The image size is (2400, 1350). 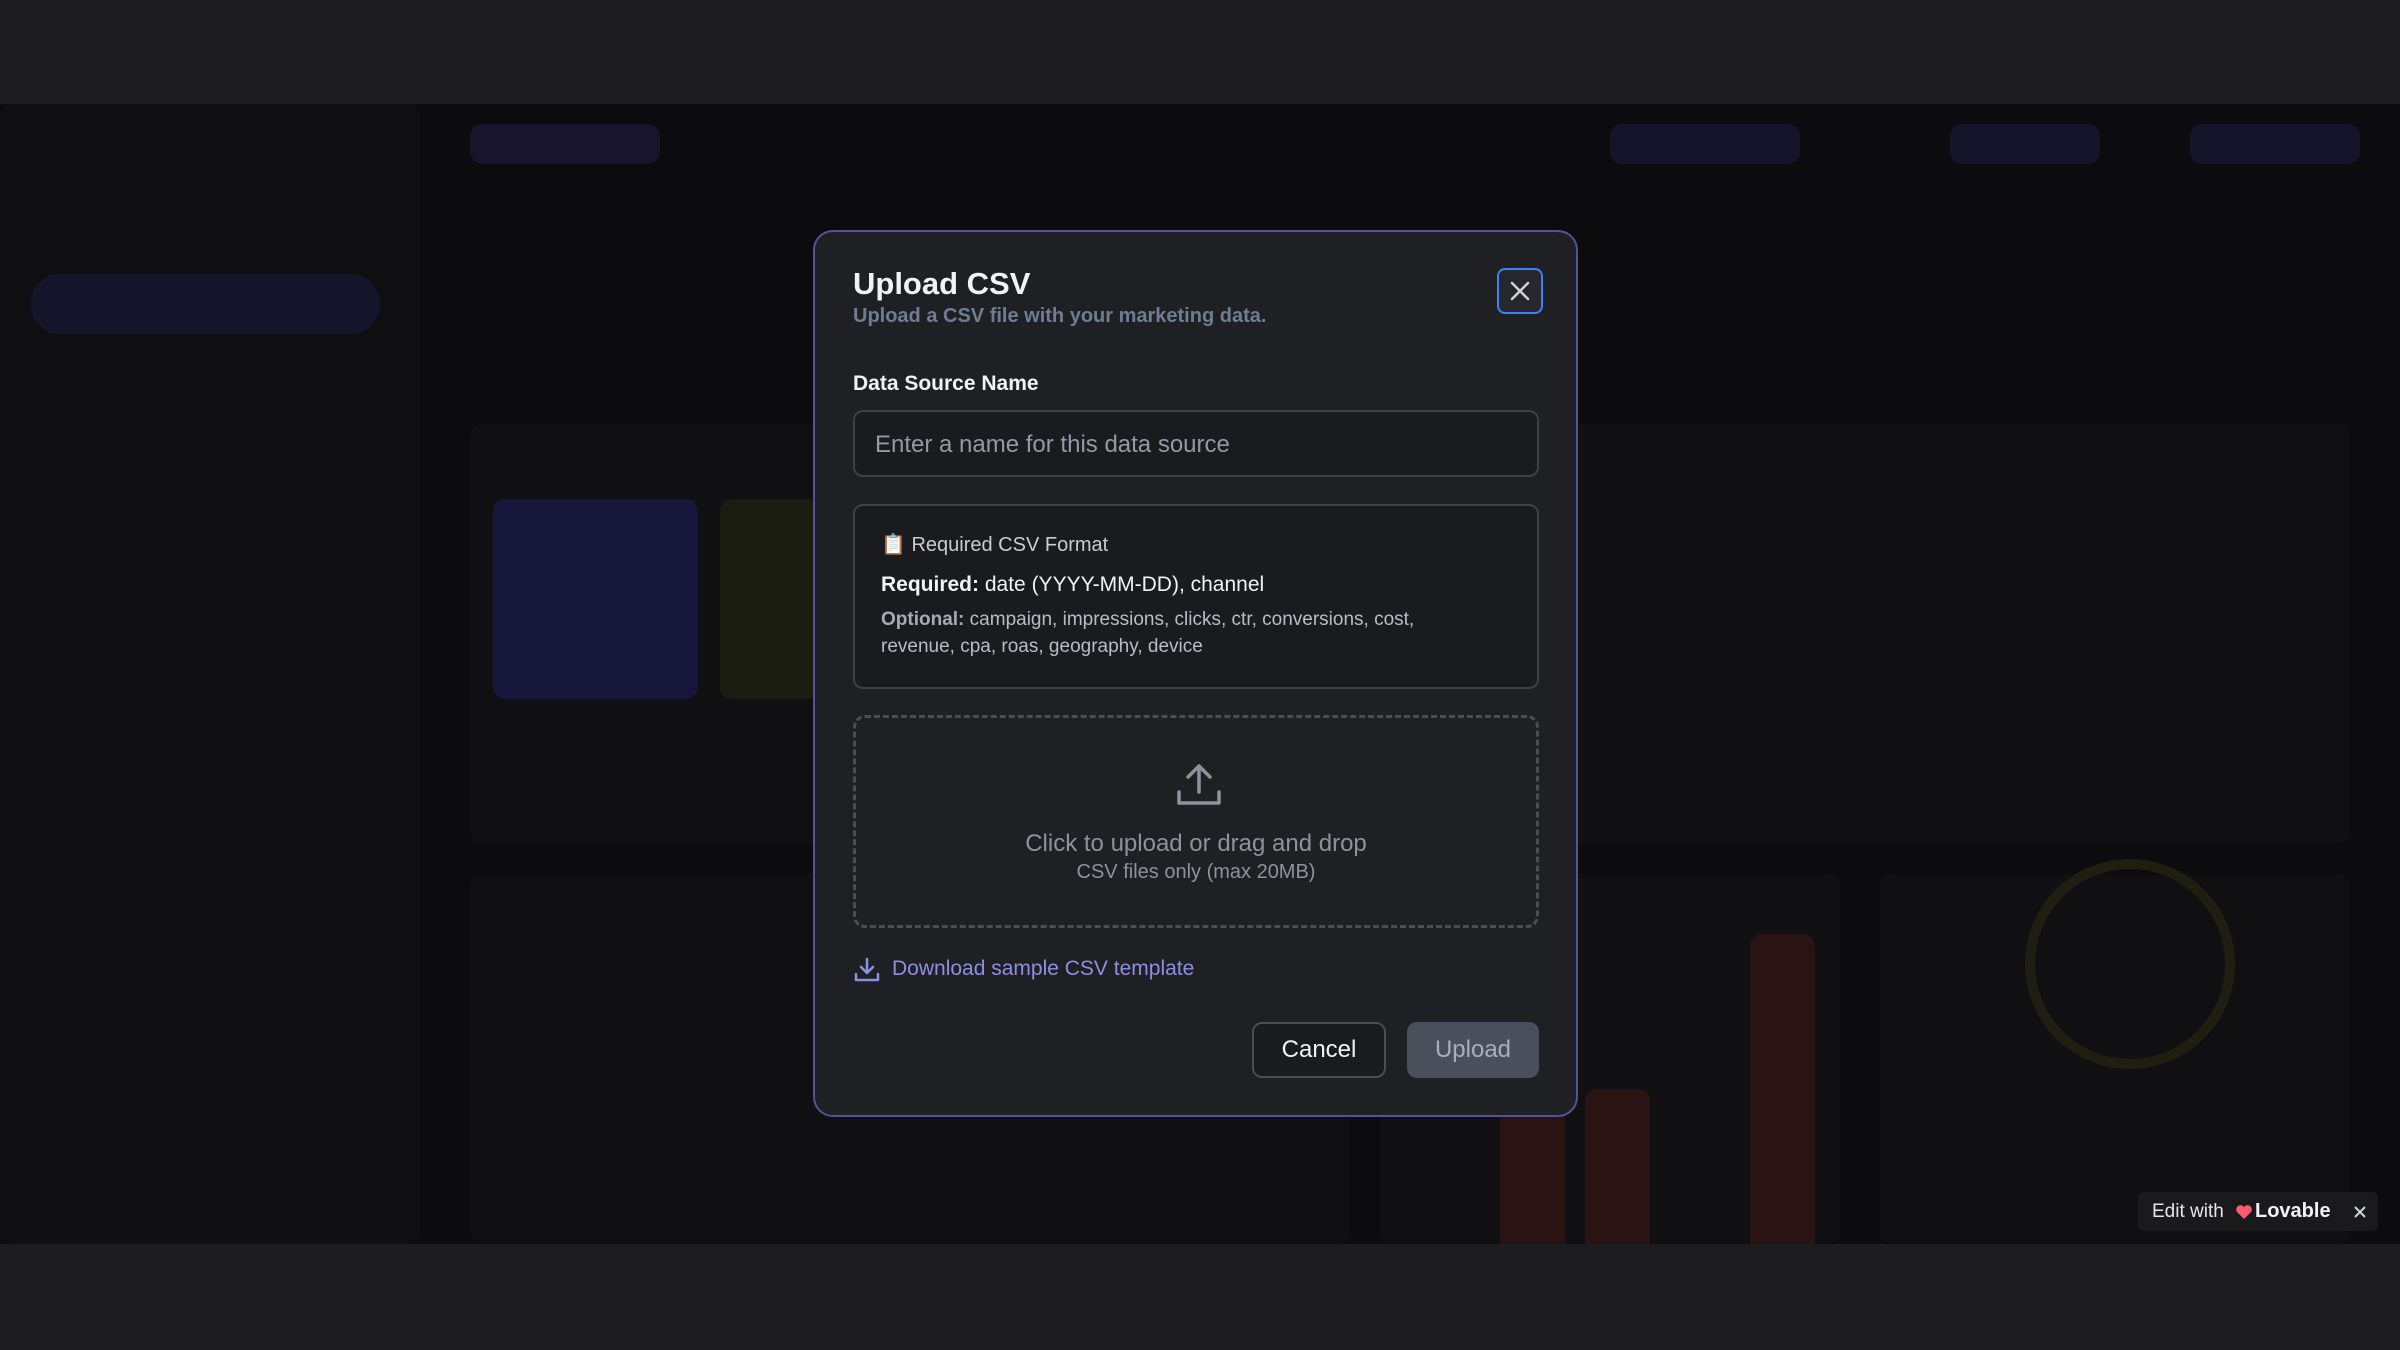 I want to click on input-placeholder: Enter a name for this data source, so click(x=1052, y=444).